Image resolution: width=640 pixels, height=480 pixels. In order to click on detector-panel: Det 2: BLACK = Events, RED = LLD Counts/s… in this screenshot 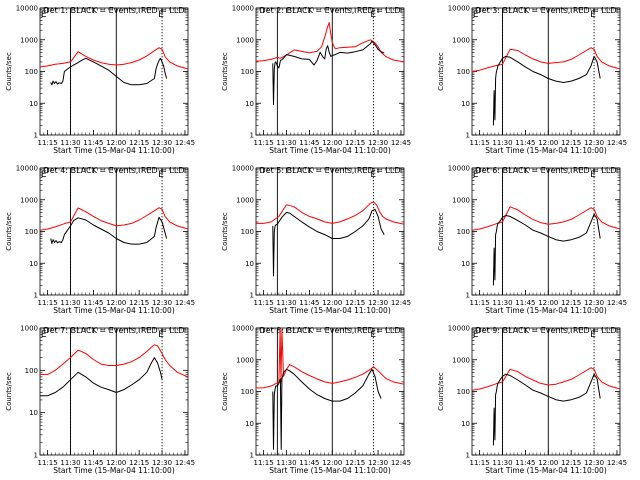, I will do `click(316, 80)`.